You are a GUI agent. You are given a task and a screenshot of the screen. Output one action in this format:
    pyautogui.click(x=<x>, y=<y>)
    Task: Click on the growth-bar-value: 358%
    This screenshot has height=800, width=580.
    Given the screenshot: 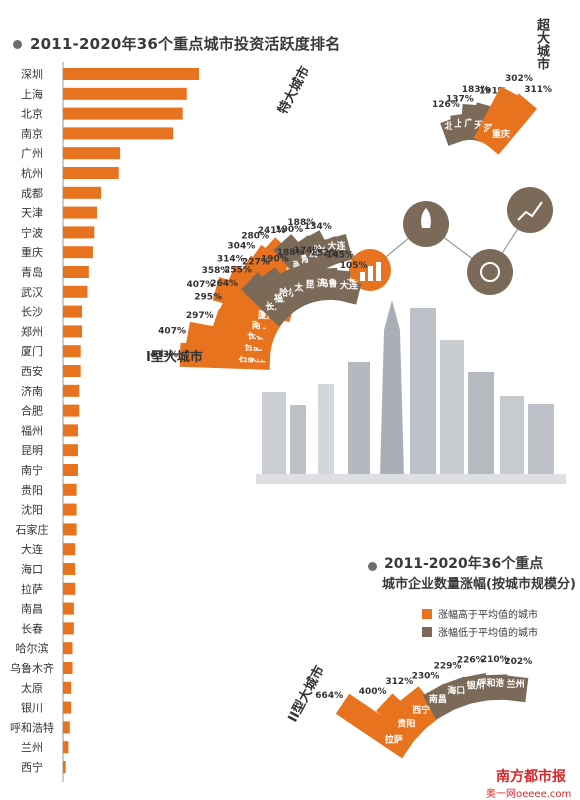 What is the action you would take?
    pyautogui.click(x=216, y=271)
    